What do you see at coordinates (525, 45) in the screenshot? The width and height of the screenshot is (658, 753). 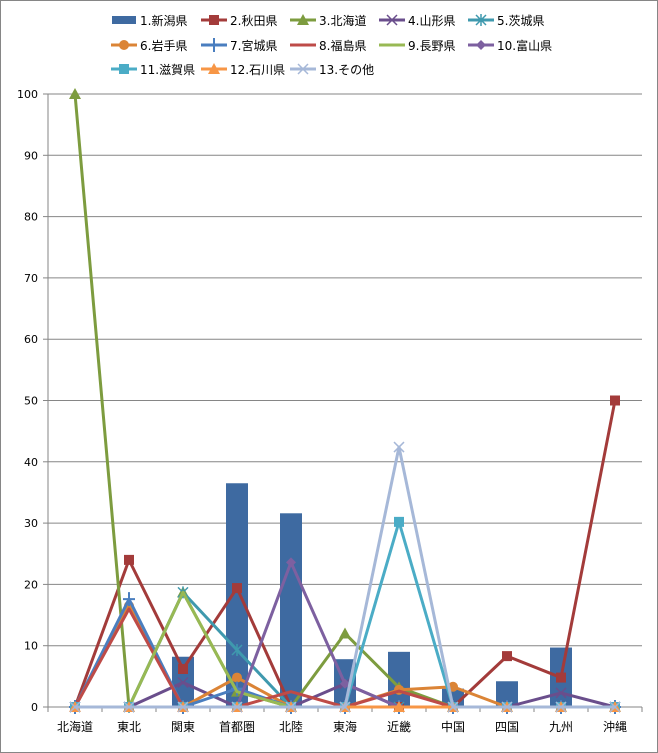 I see `legend-label: 10.富山県` at bounding box center [525, 45].